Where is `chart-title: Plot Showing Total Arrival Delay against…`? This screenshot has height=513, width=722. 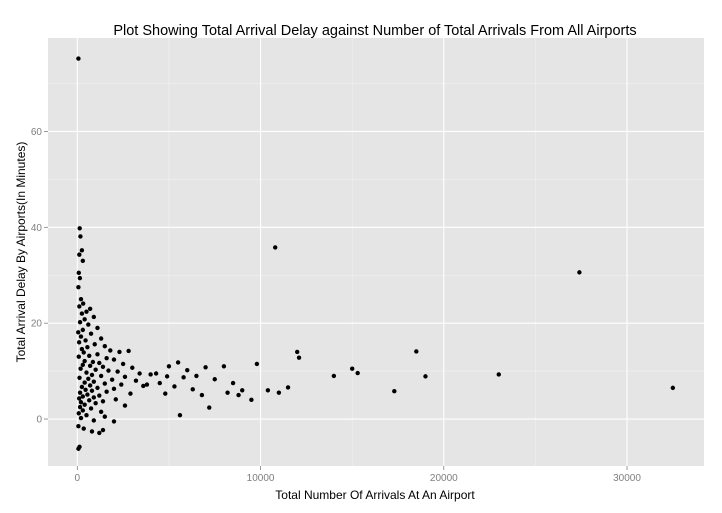 chart-title: Plot Showing Total Arrival Delay against… is located at coordinates (374, 31).